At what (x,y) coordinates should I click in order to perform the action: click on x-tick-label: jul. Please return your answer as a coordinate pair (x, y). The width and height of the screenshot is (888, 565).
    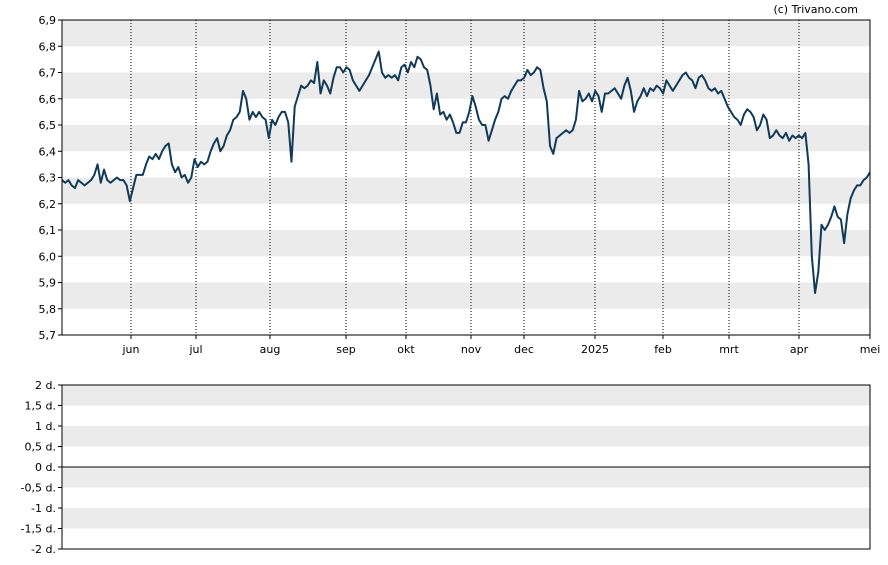
    Looking at the image, I should click on (195, 349).